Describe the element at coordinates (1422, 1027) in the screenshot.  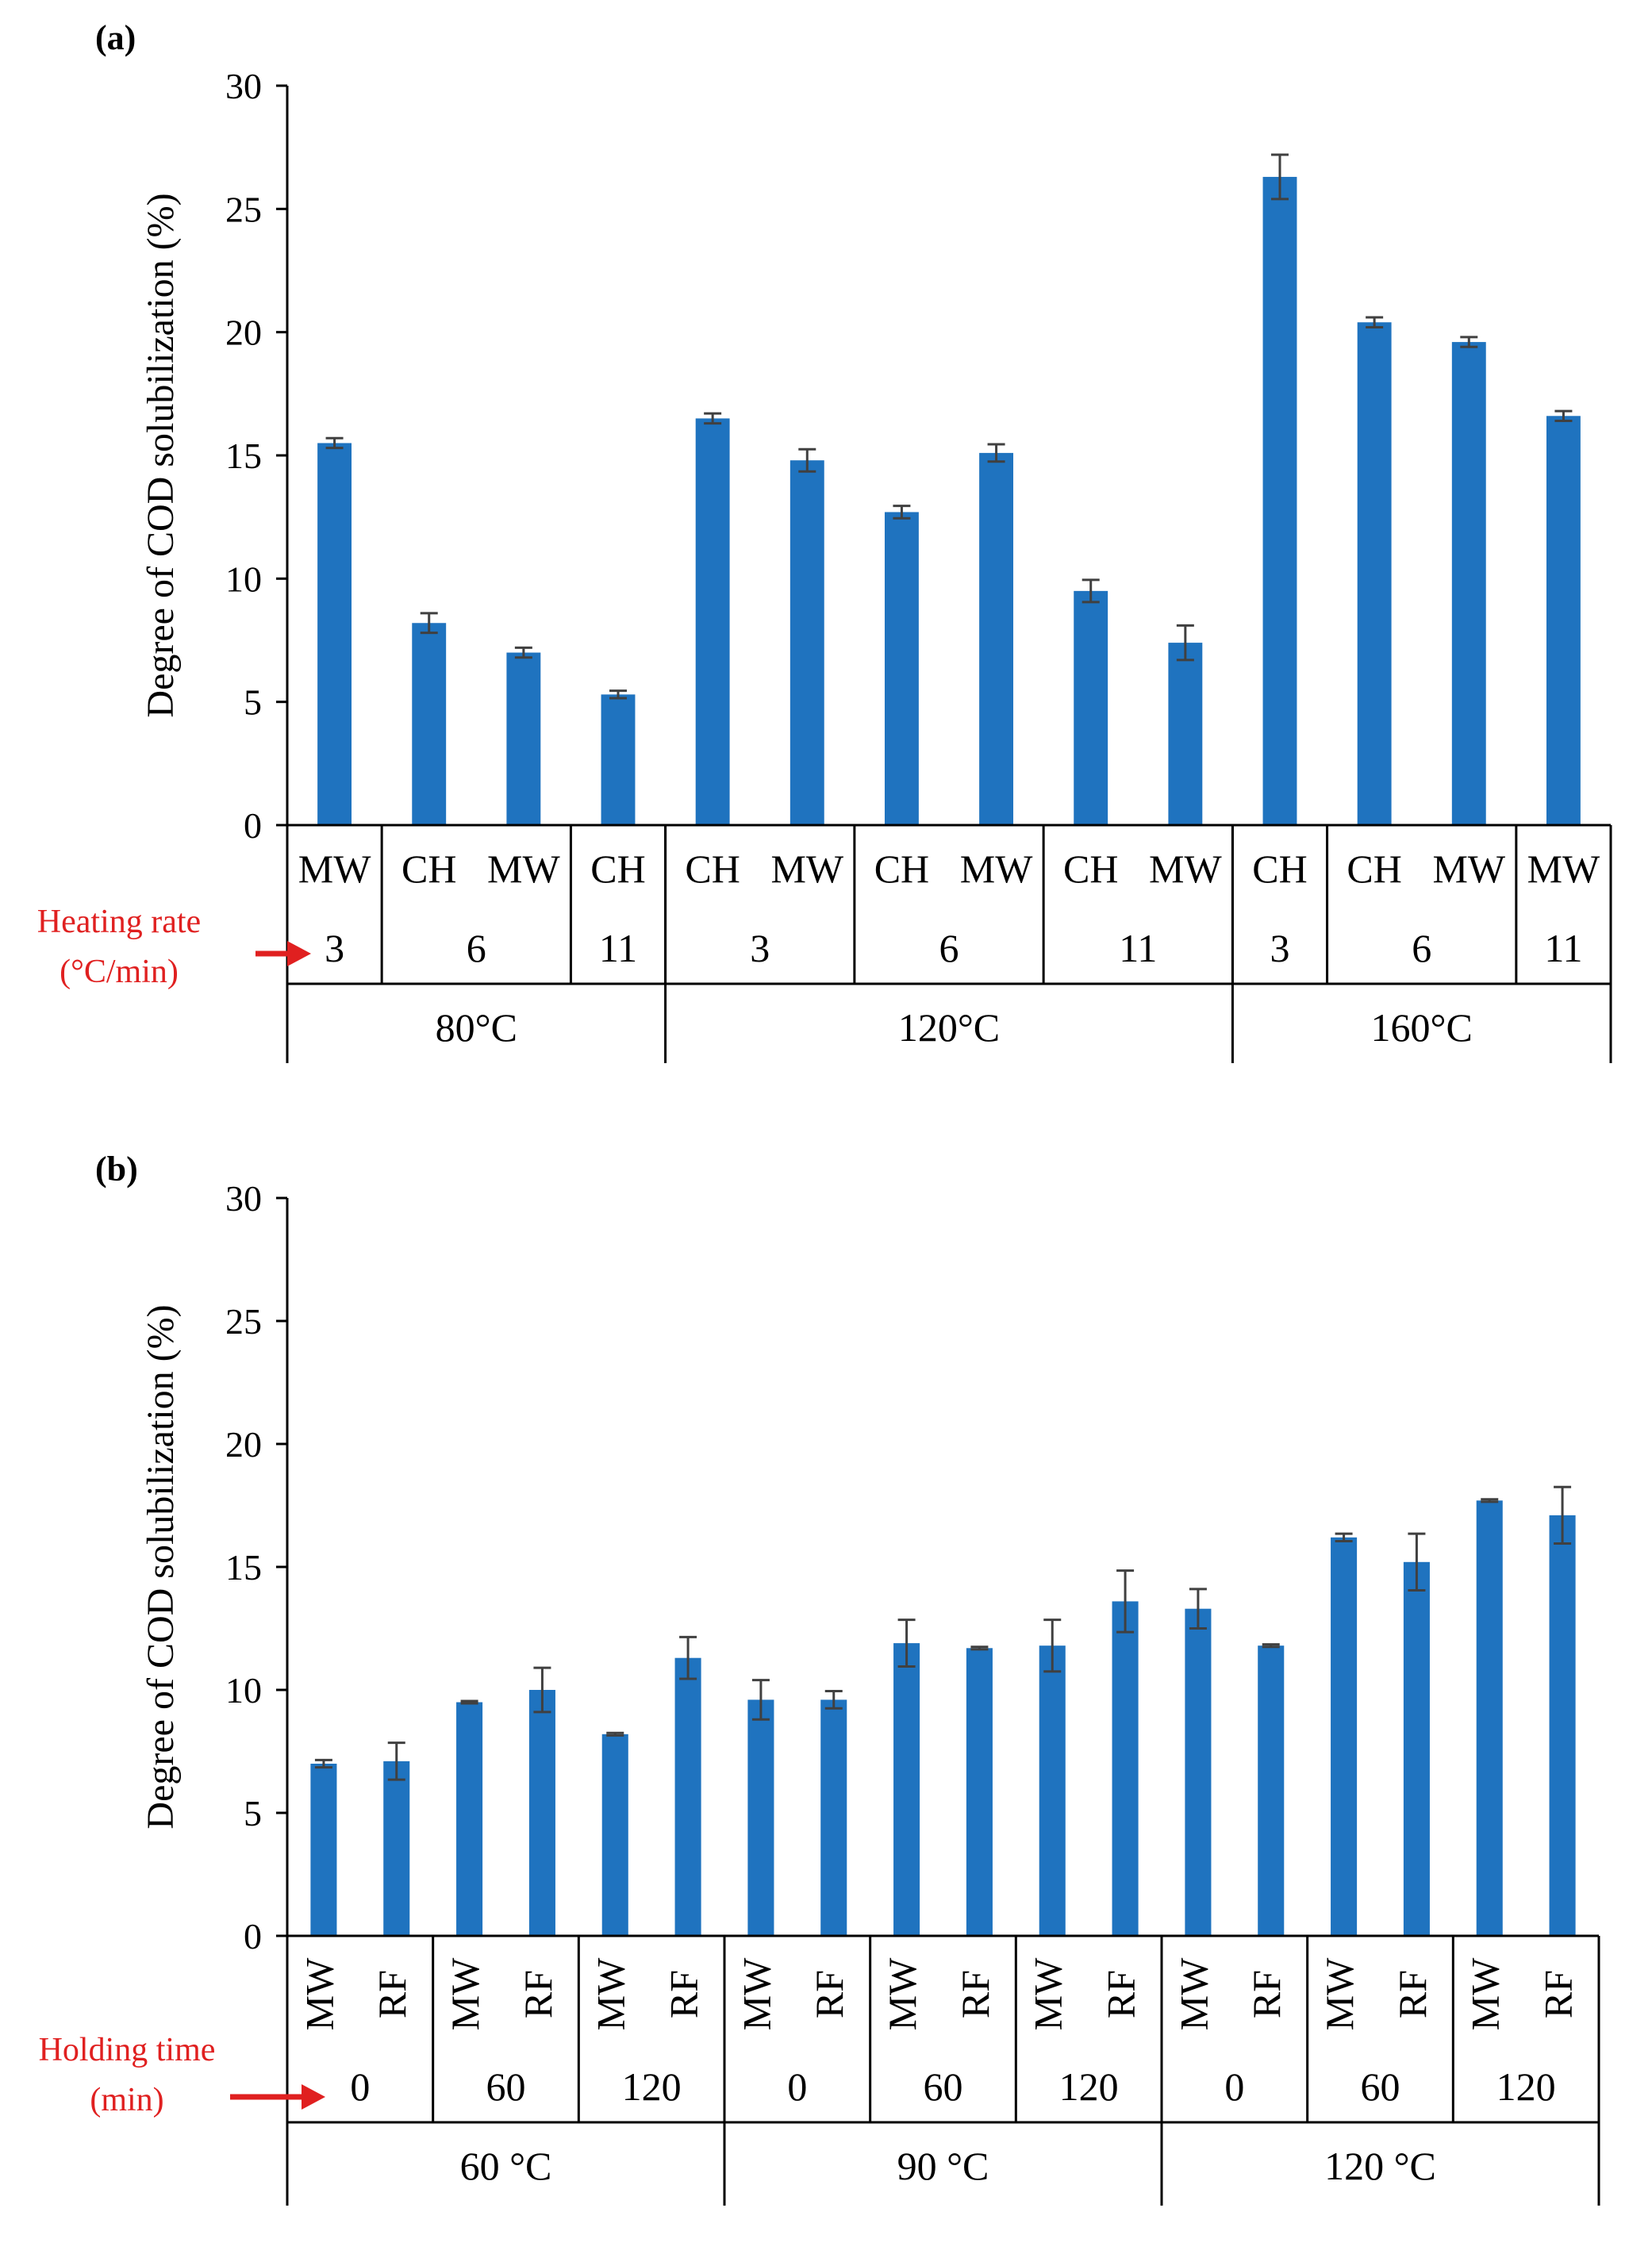
I see `temperature-label: 160°C` at that location.